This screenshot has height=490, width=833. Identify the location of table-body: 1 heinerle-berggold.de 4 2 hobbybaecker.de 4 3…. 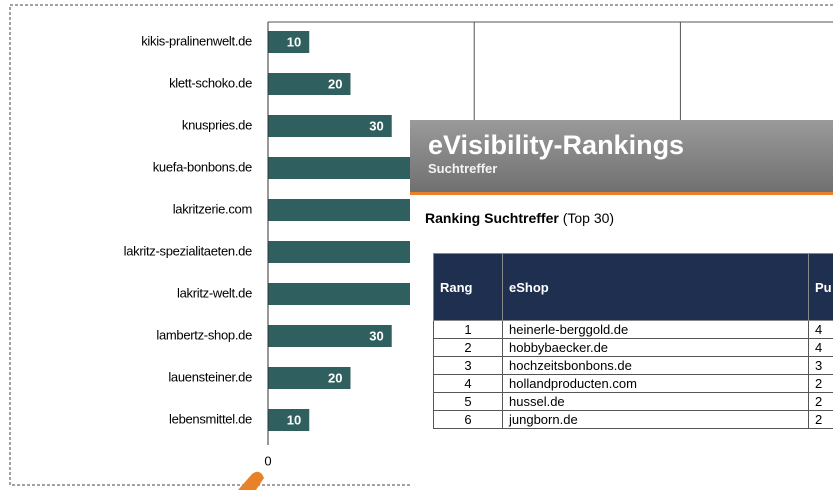
(633, 374).